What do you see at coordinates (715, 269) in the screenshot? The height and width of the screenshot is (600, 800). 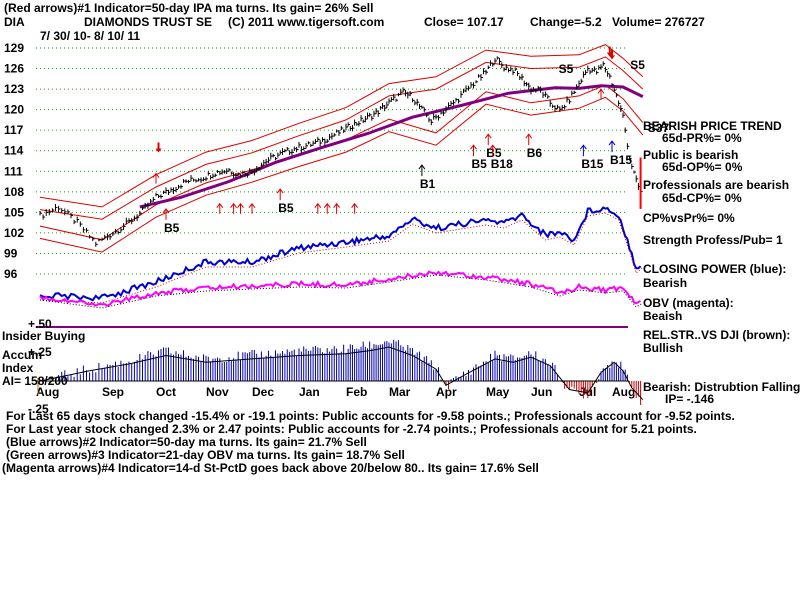 I see `closing-power-label: CLOSING POWER (blue):` at bounding box center [715, 269].